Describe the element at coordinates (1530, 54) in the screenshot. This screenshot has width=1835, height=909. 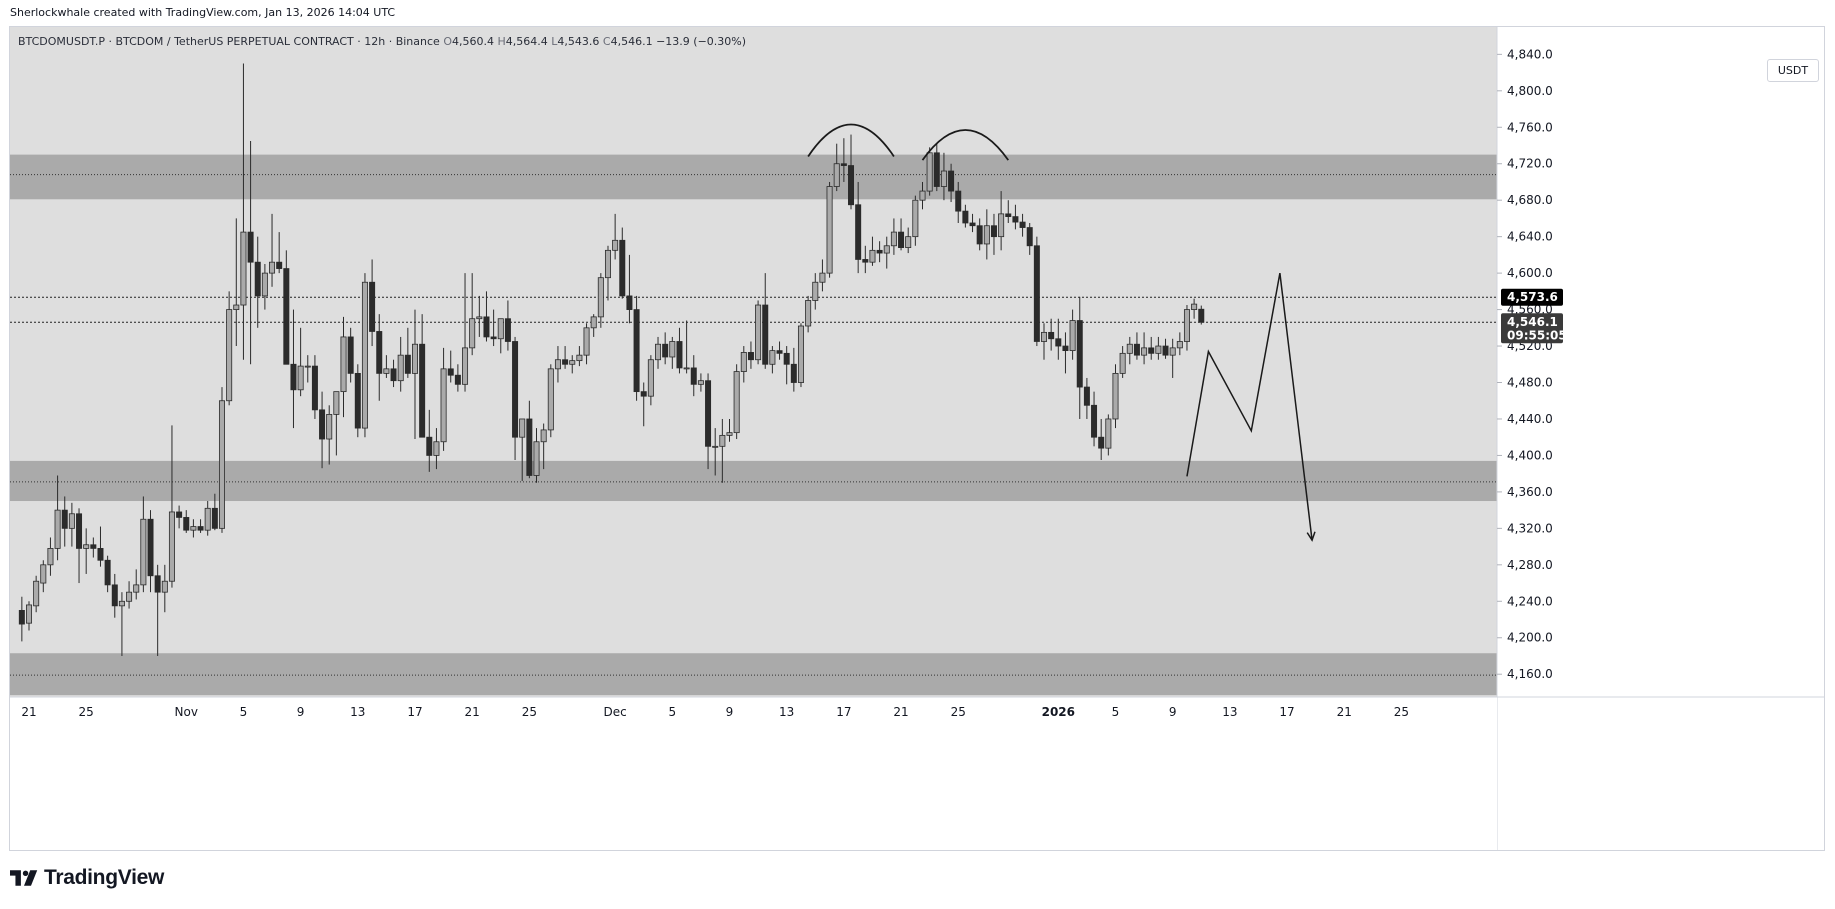
I see `price-axis-label: 4,840.0` at that location.